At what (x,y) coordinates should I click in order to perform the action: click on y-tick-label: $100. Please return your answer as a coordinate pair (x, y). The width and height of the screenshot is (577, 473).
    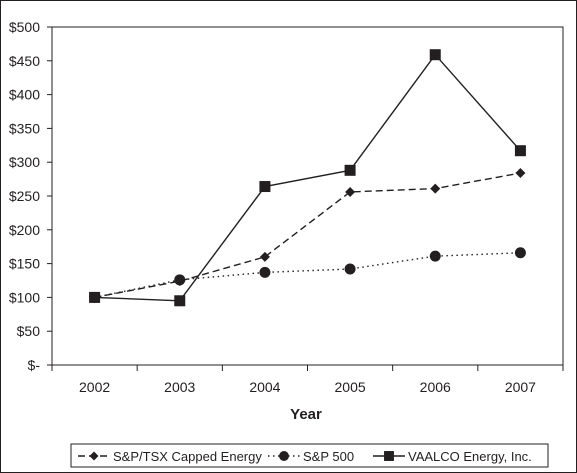
    Looking at the image, I should click on (24, 297).